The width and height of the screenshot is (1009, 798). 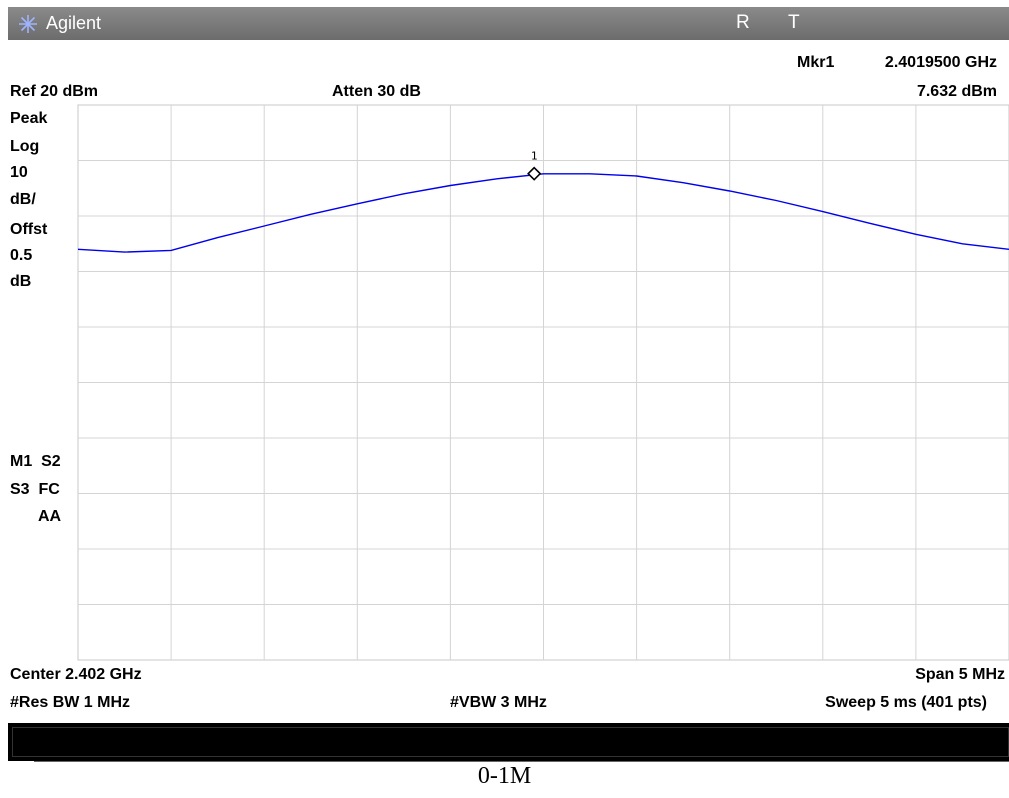 I want to click on scale-value-label: 10, so click(x=19, y=172).